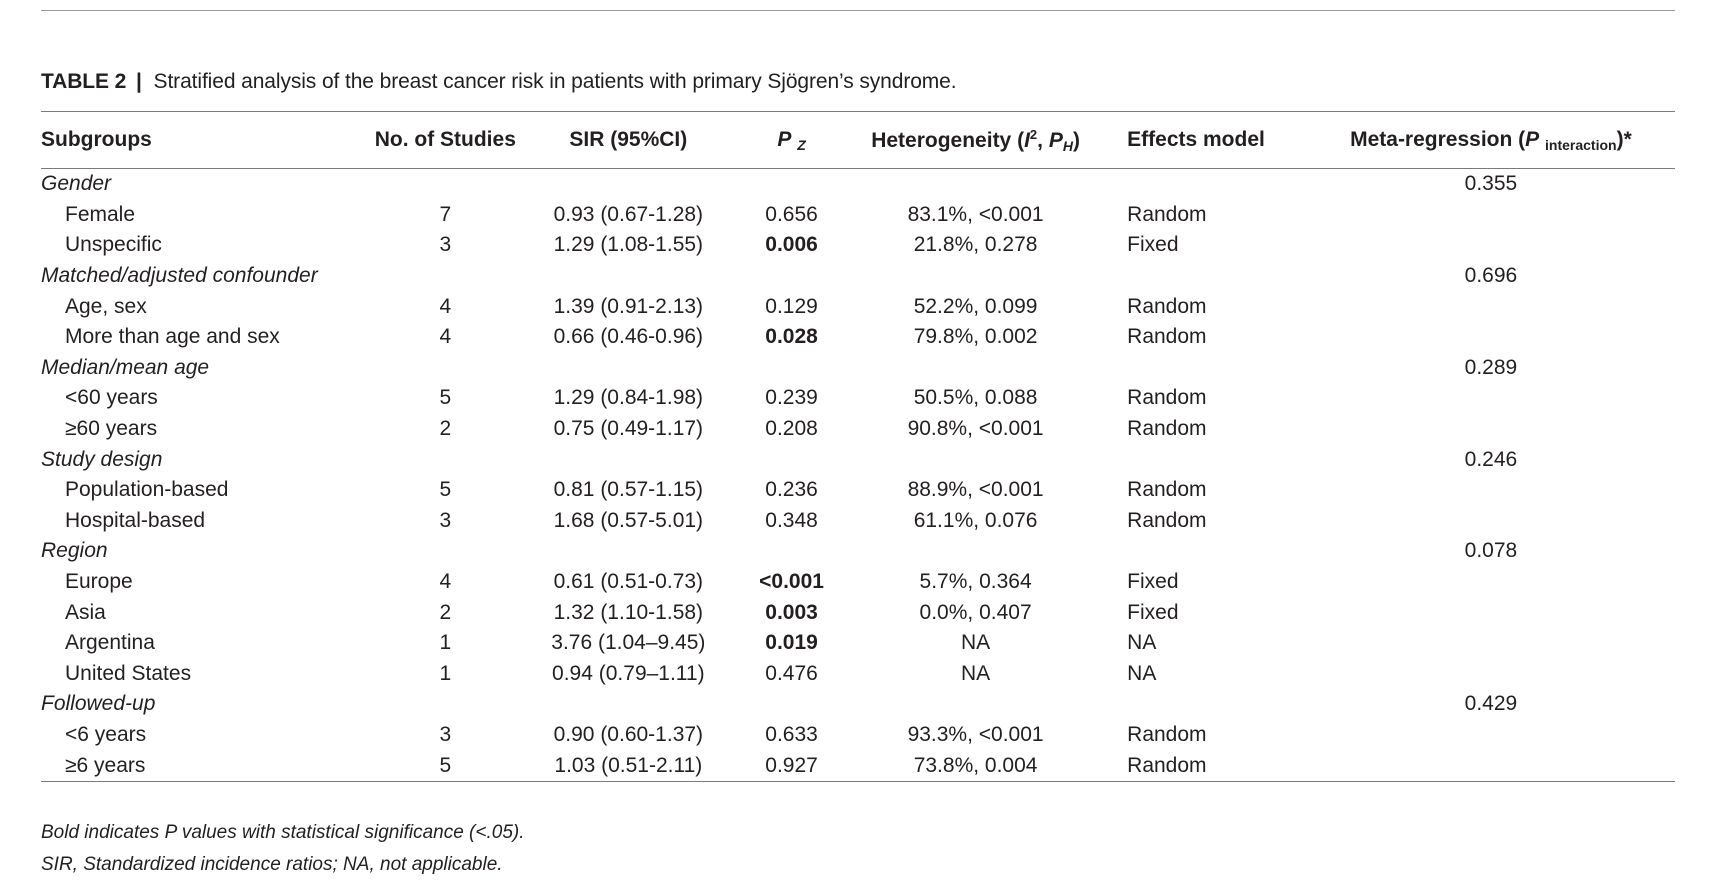  I want to click on pz-value: 0.019, so click(791, 643).